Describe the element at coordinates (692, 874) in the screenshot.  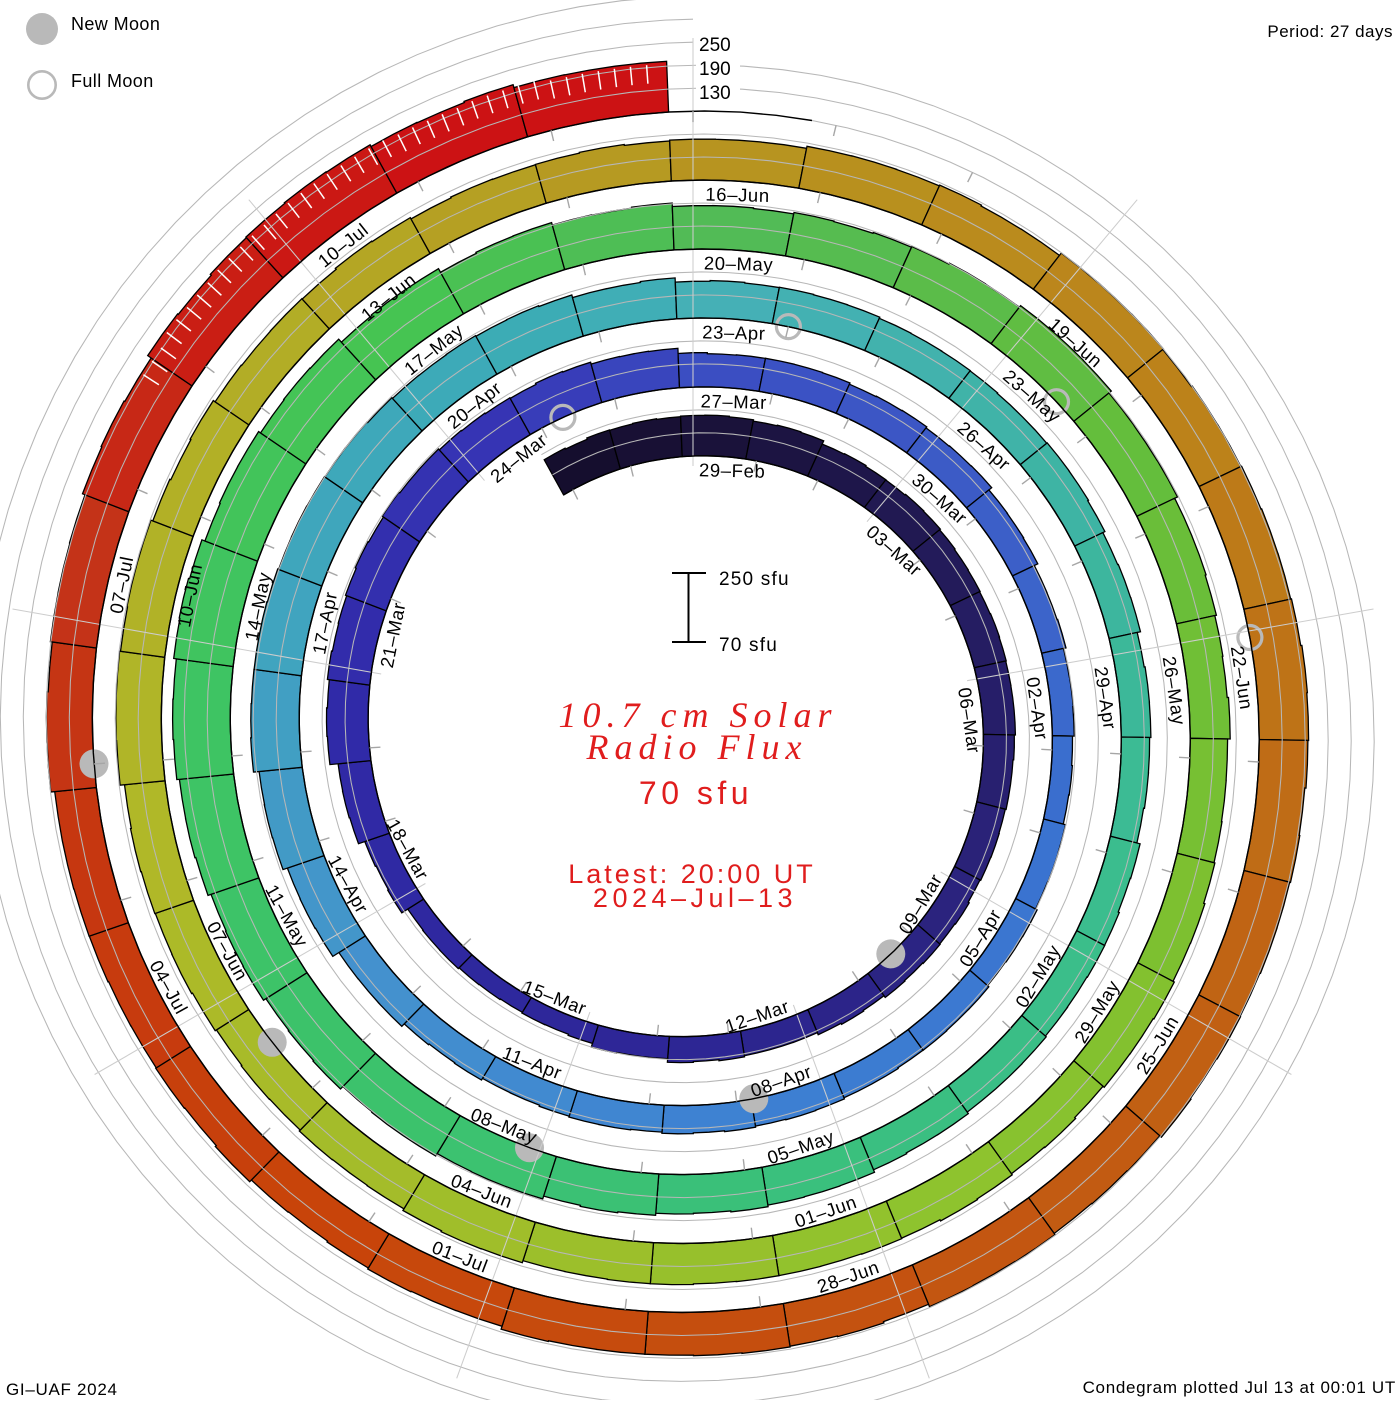
I see `svg-text: Latest: 20:00 UT` at that location.